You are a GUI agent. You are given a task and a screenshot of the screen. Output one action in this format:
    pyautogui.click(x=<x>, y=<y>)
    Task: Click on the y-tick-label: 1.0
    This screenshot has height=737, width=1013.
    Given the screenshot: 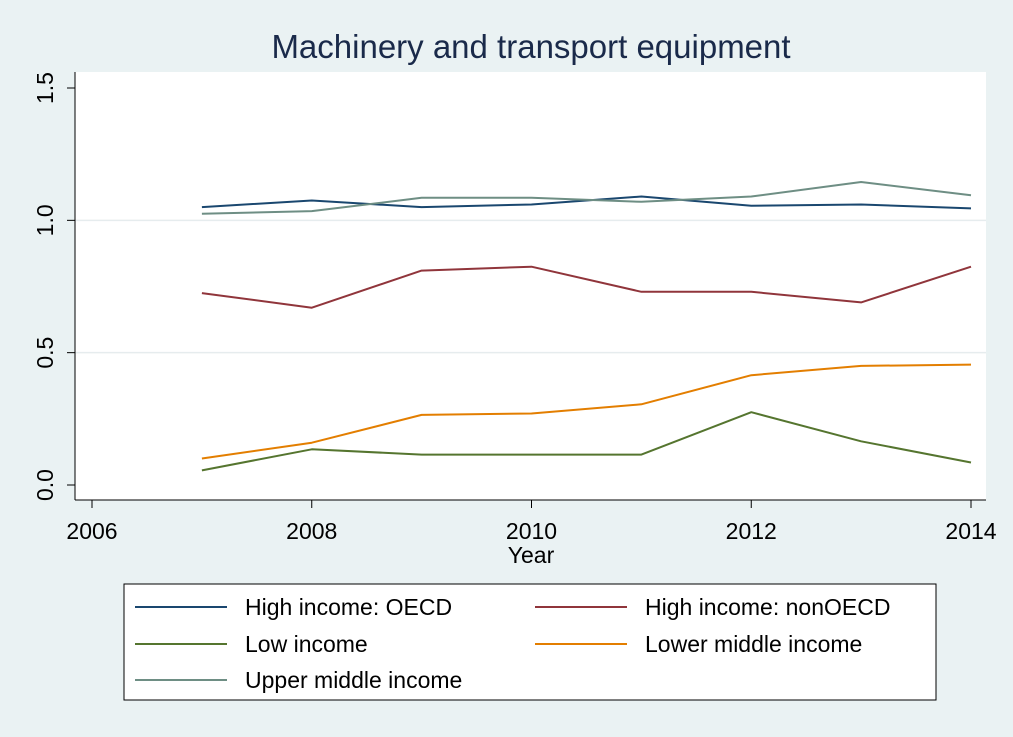 What is the action you would take?
    pyautogui.click(x=45, y=220)
    